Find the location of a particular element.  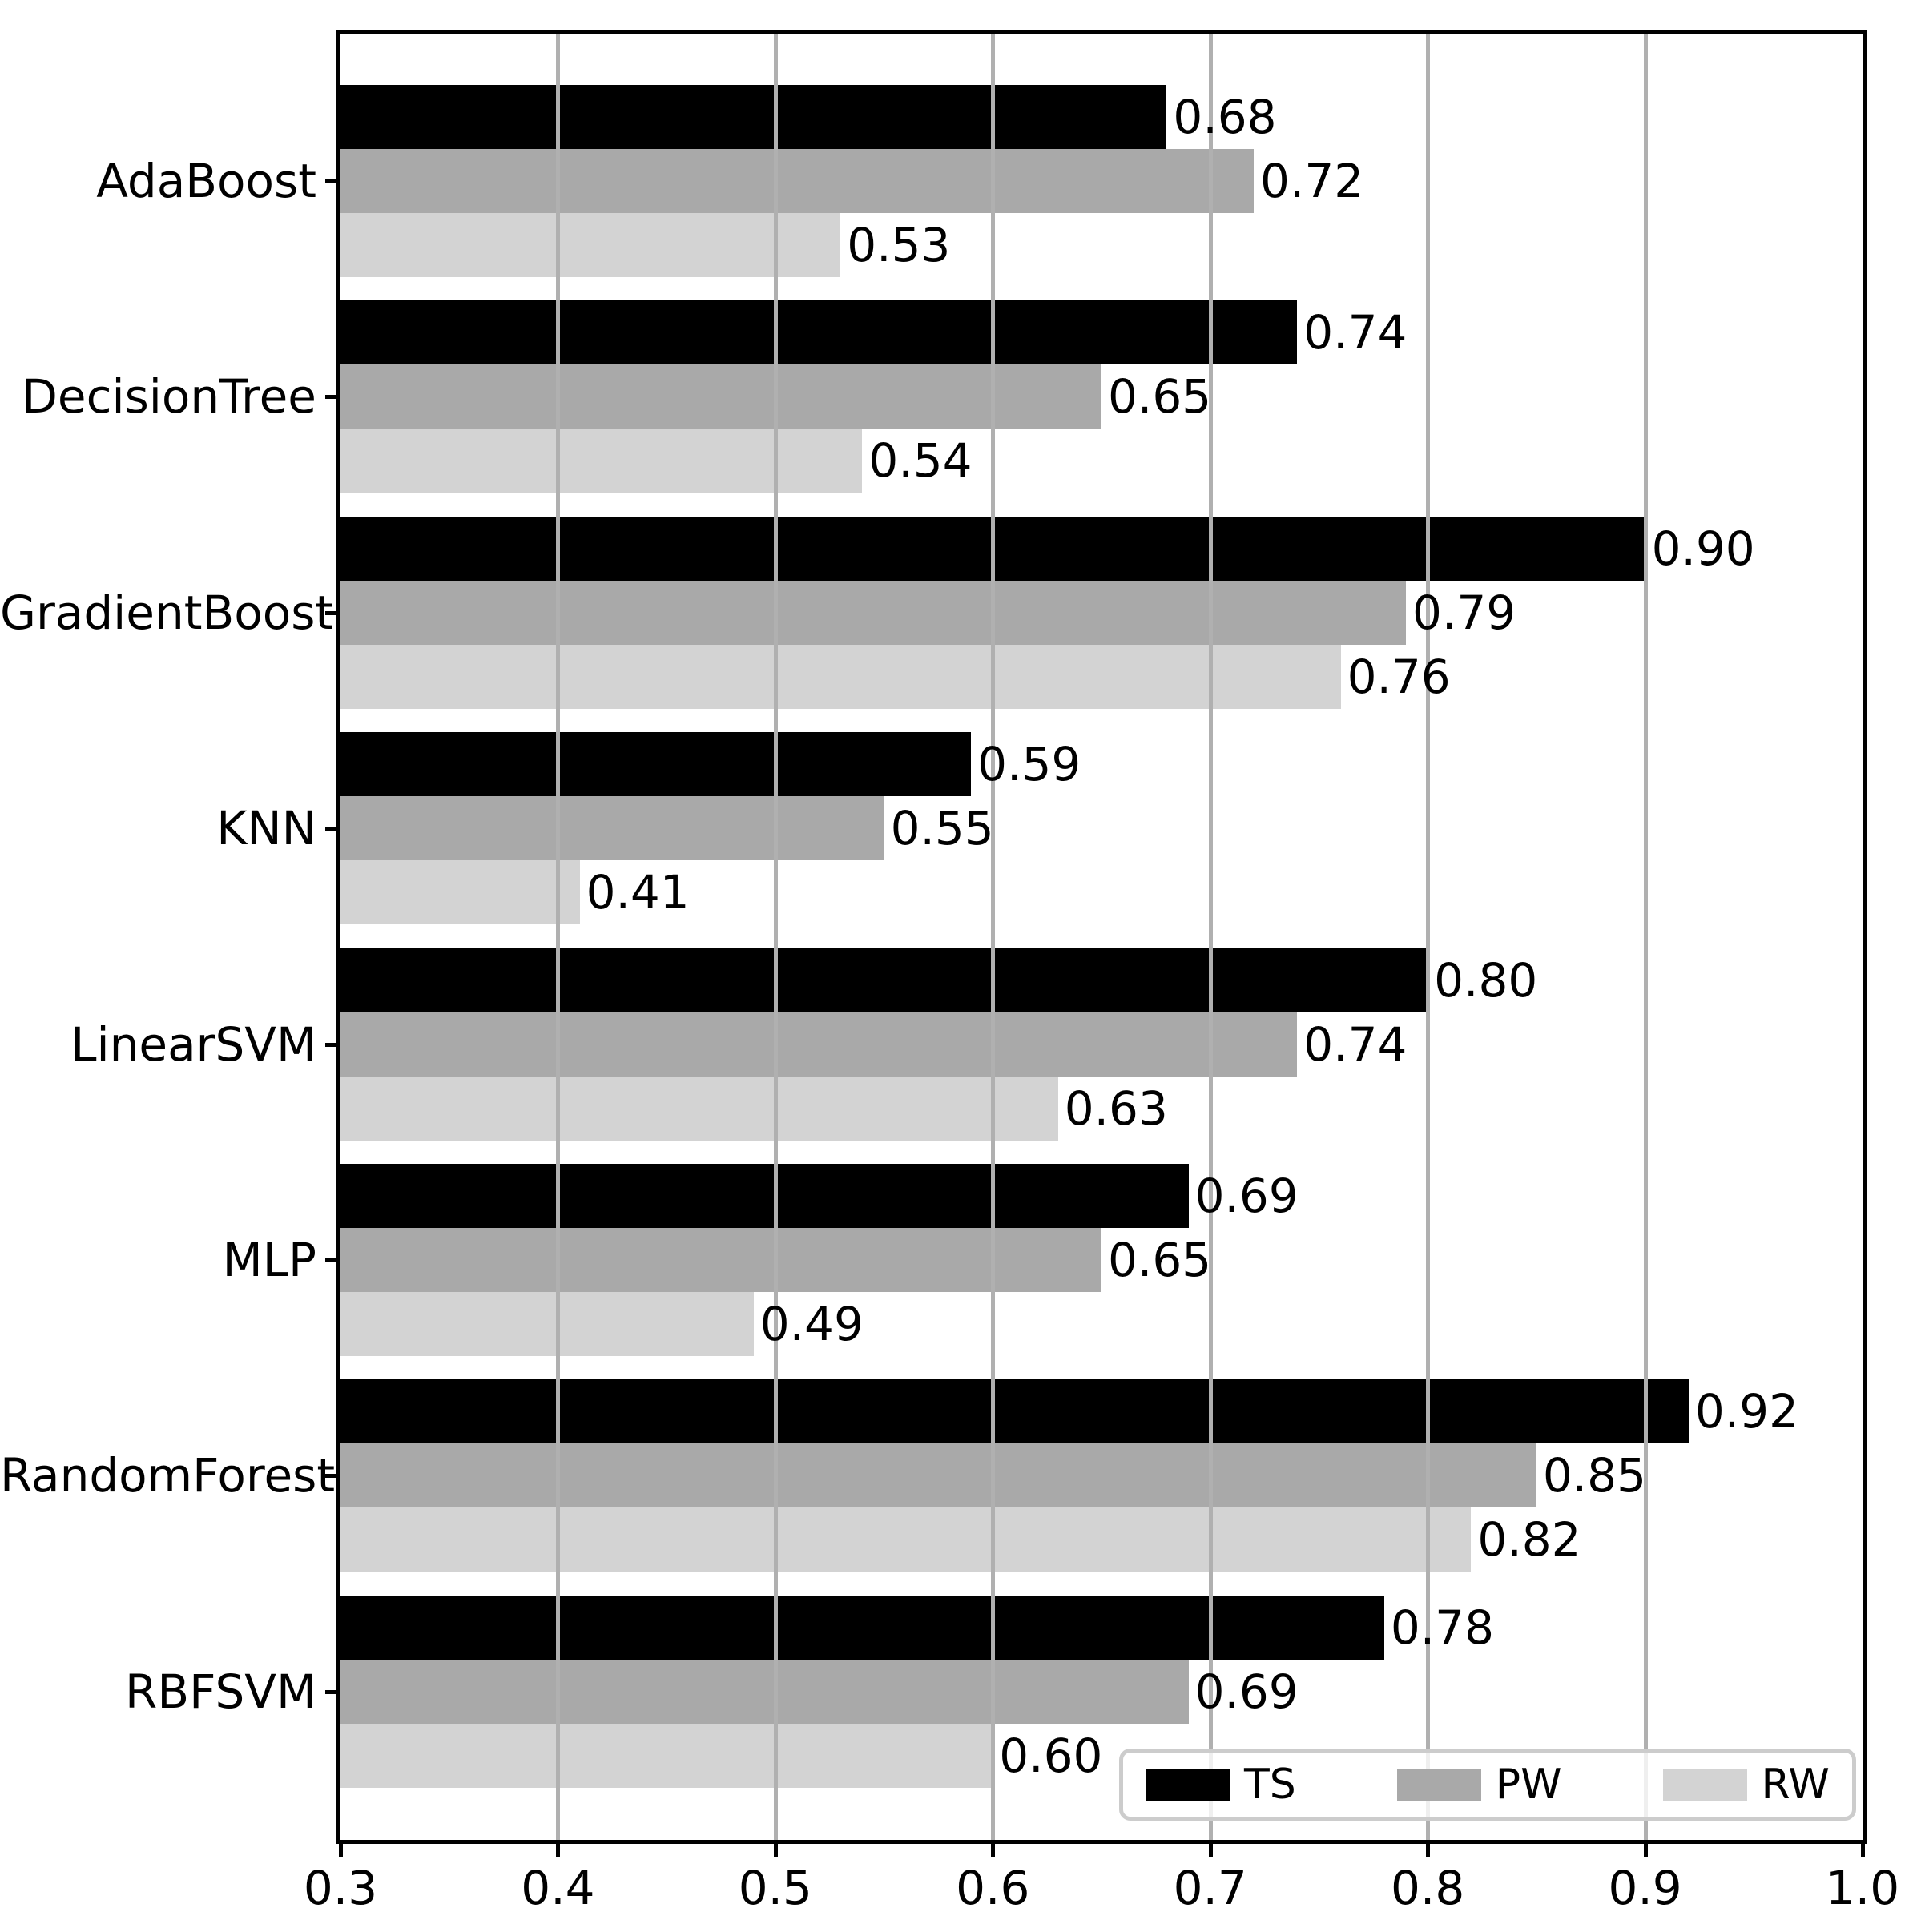

bar-rw-randomforest is located at coordinates (906, 1539).